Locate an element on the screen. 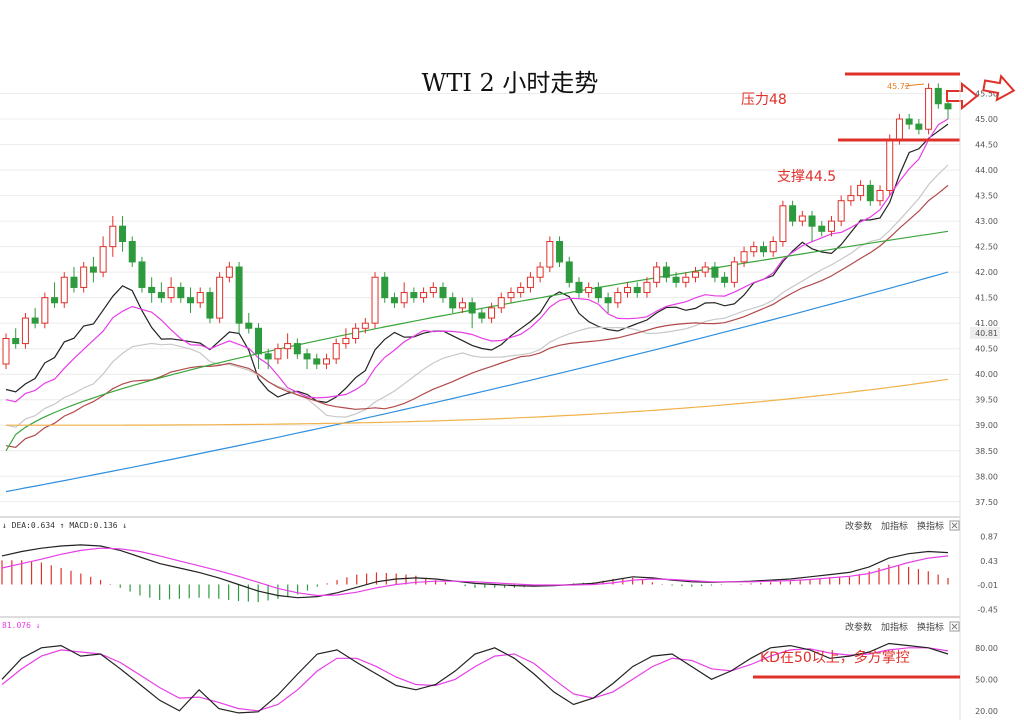 This screenshot has width=1024, height=720. price-tick-label: 39.00 is located at coordinates (986, 425).